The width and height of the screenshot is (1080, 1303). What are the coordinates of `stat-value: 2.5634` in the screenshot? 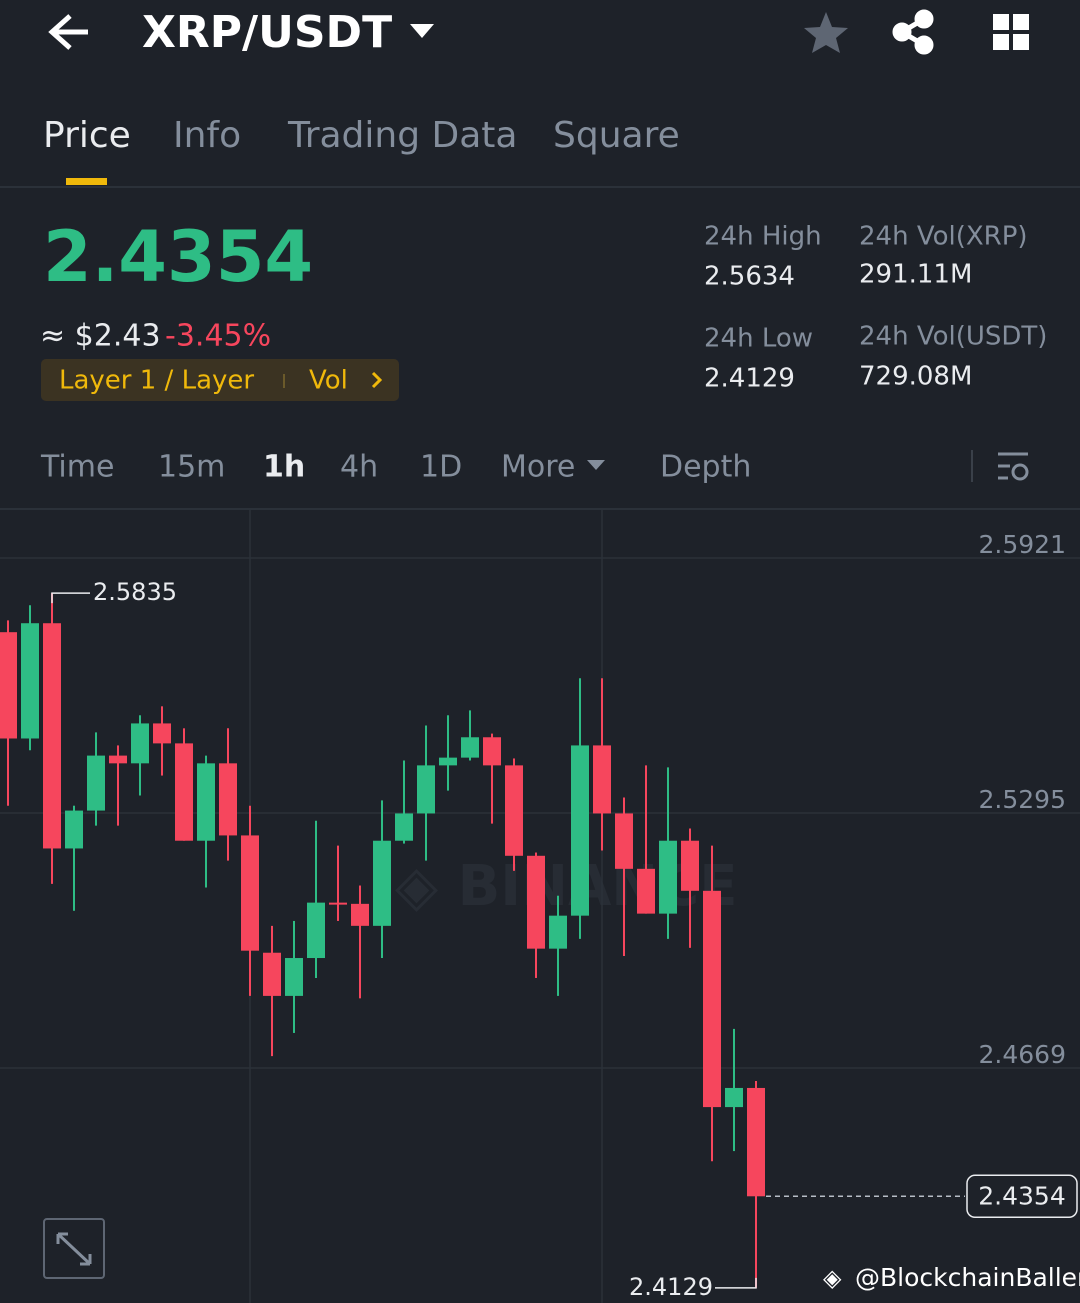 It's located at (749, 277).